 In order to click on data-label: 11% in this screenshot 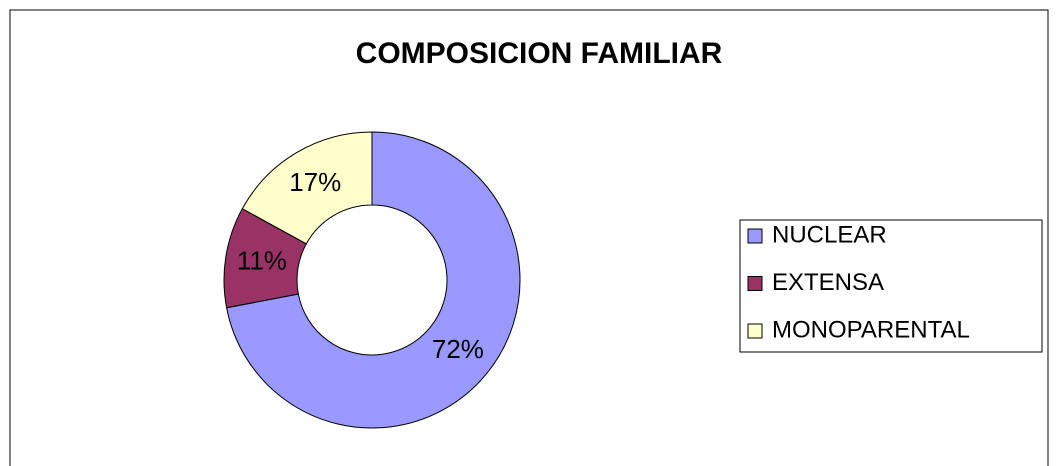, I will do `click(262, 260)`.